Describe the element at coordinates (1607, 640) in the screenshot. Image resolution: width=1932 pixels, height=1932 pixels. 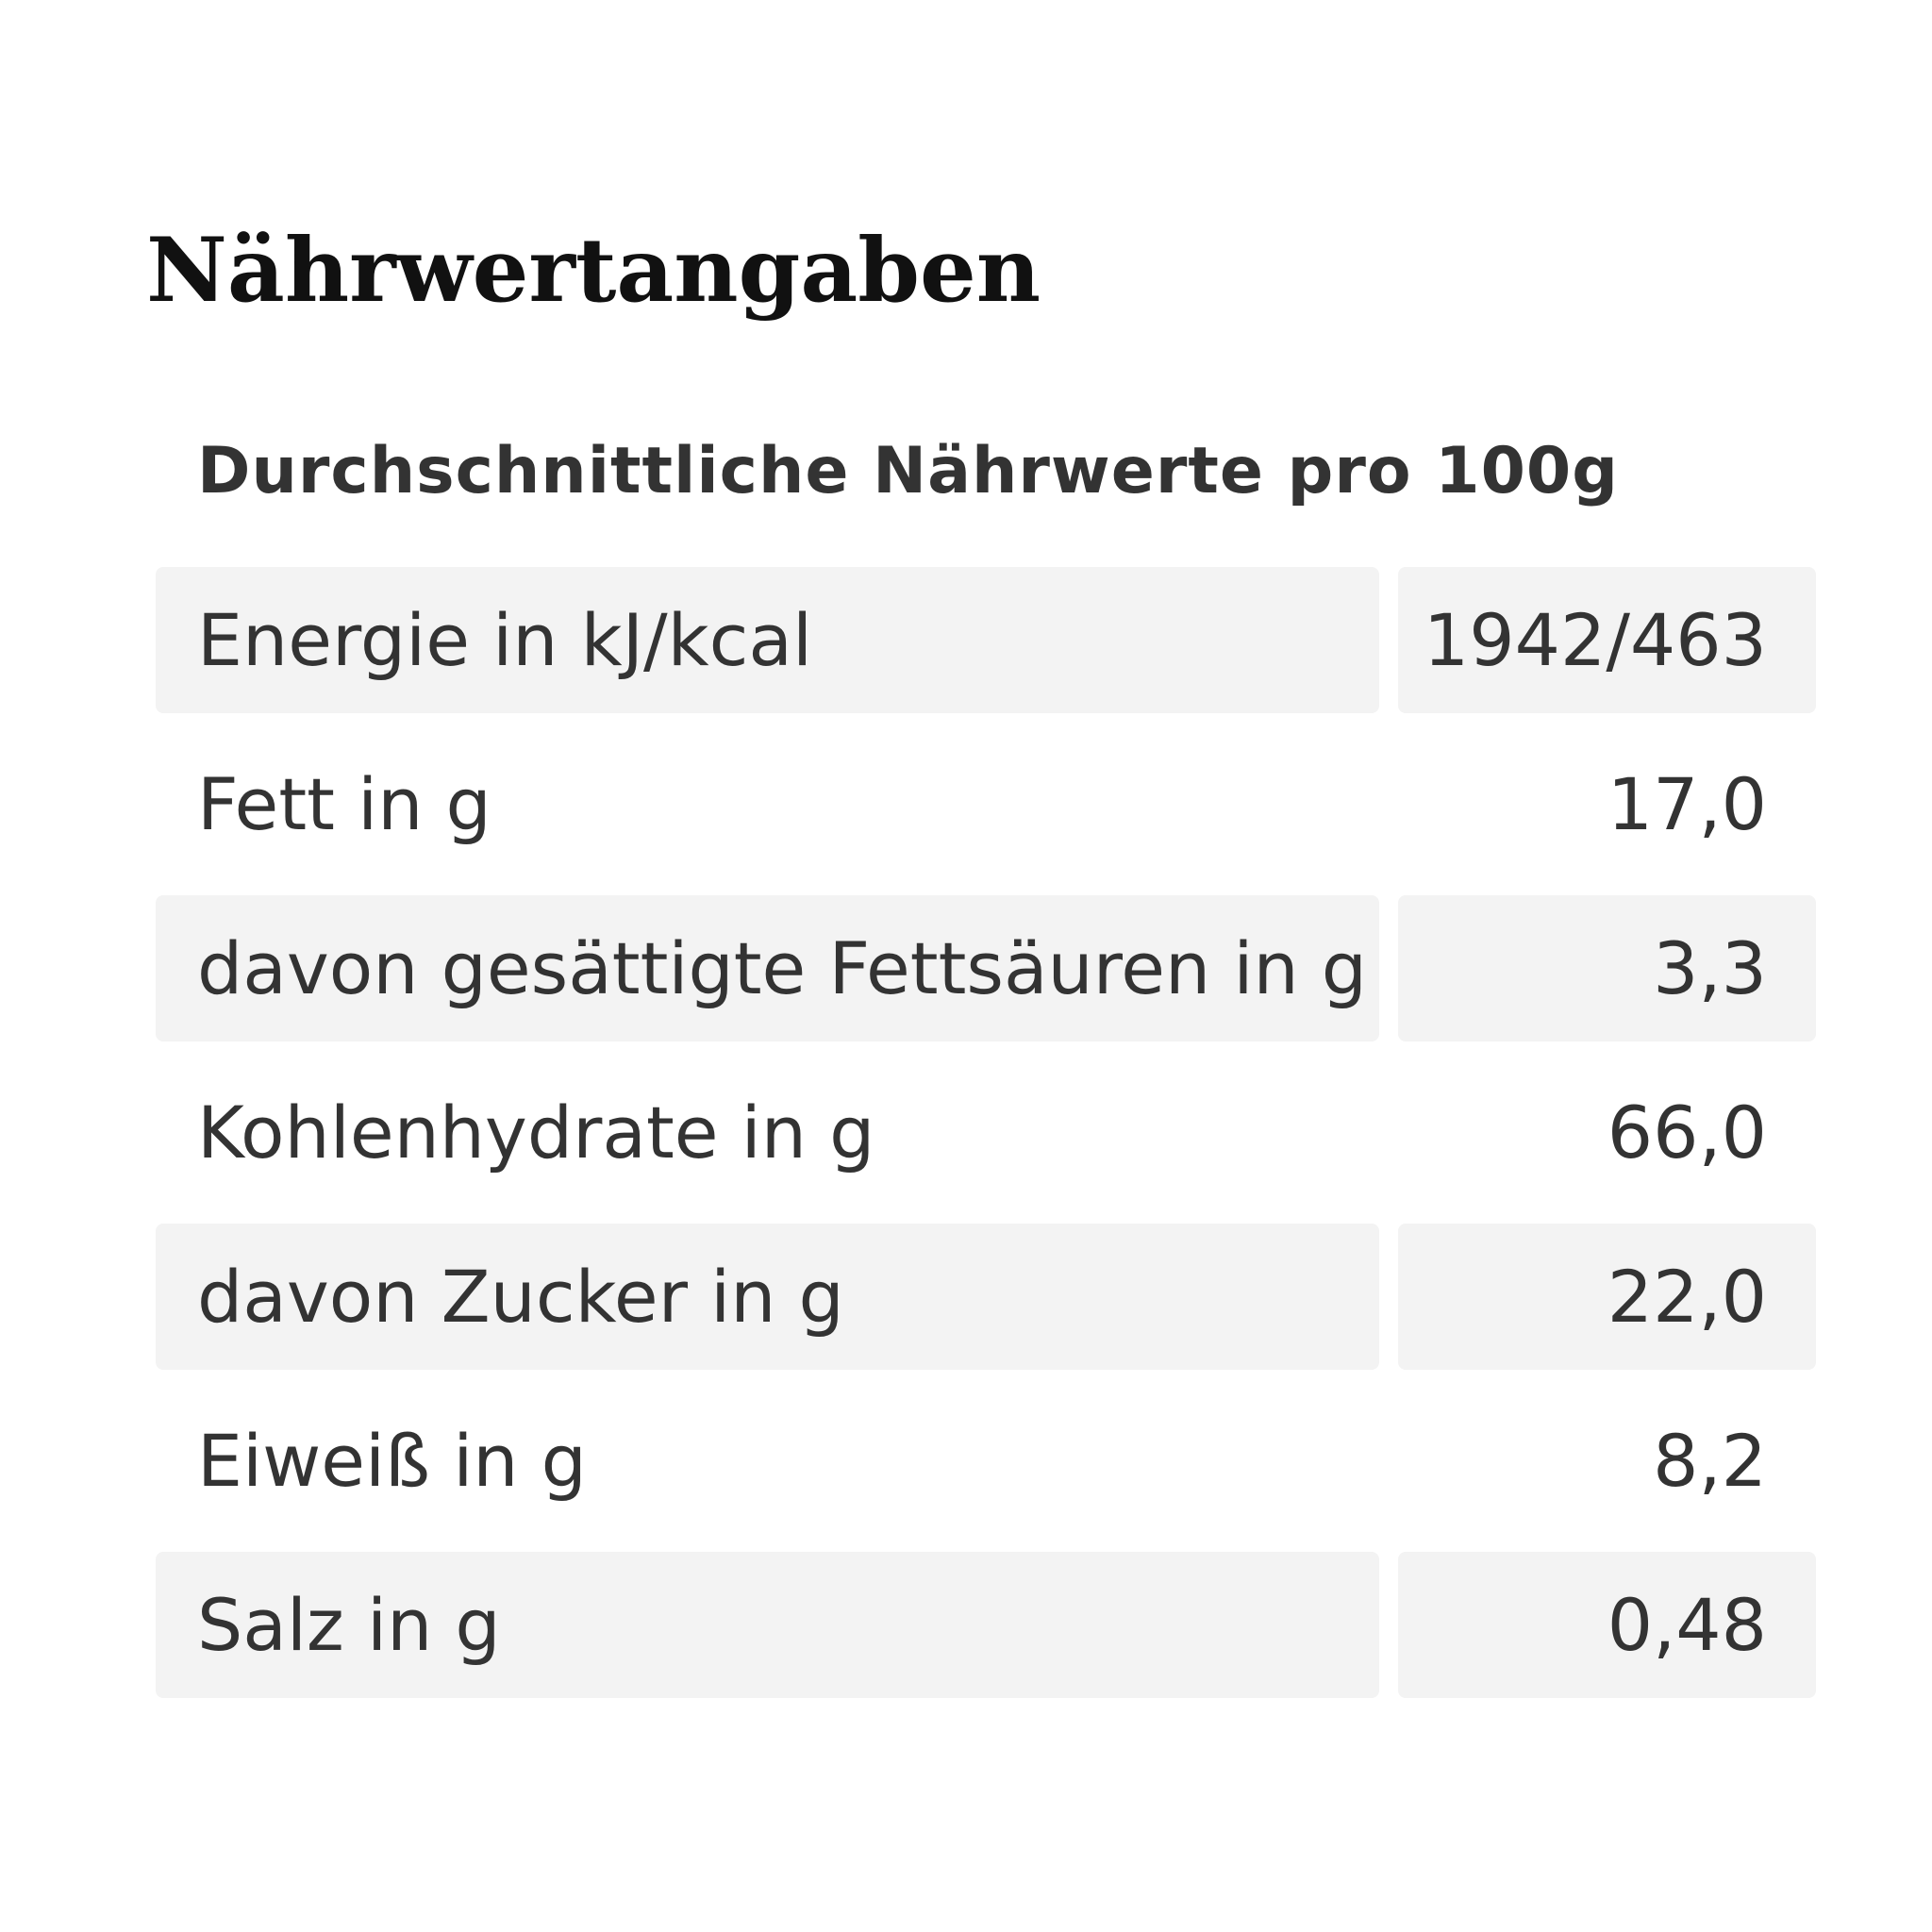
I see `nutrient-value: 1942/463` at that location.